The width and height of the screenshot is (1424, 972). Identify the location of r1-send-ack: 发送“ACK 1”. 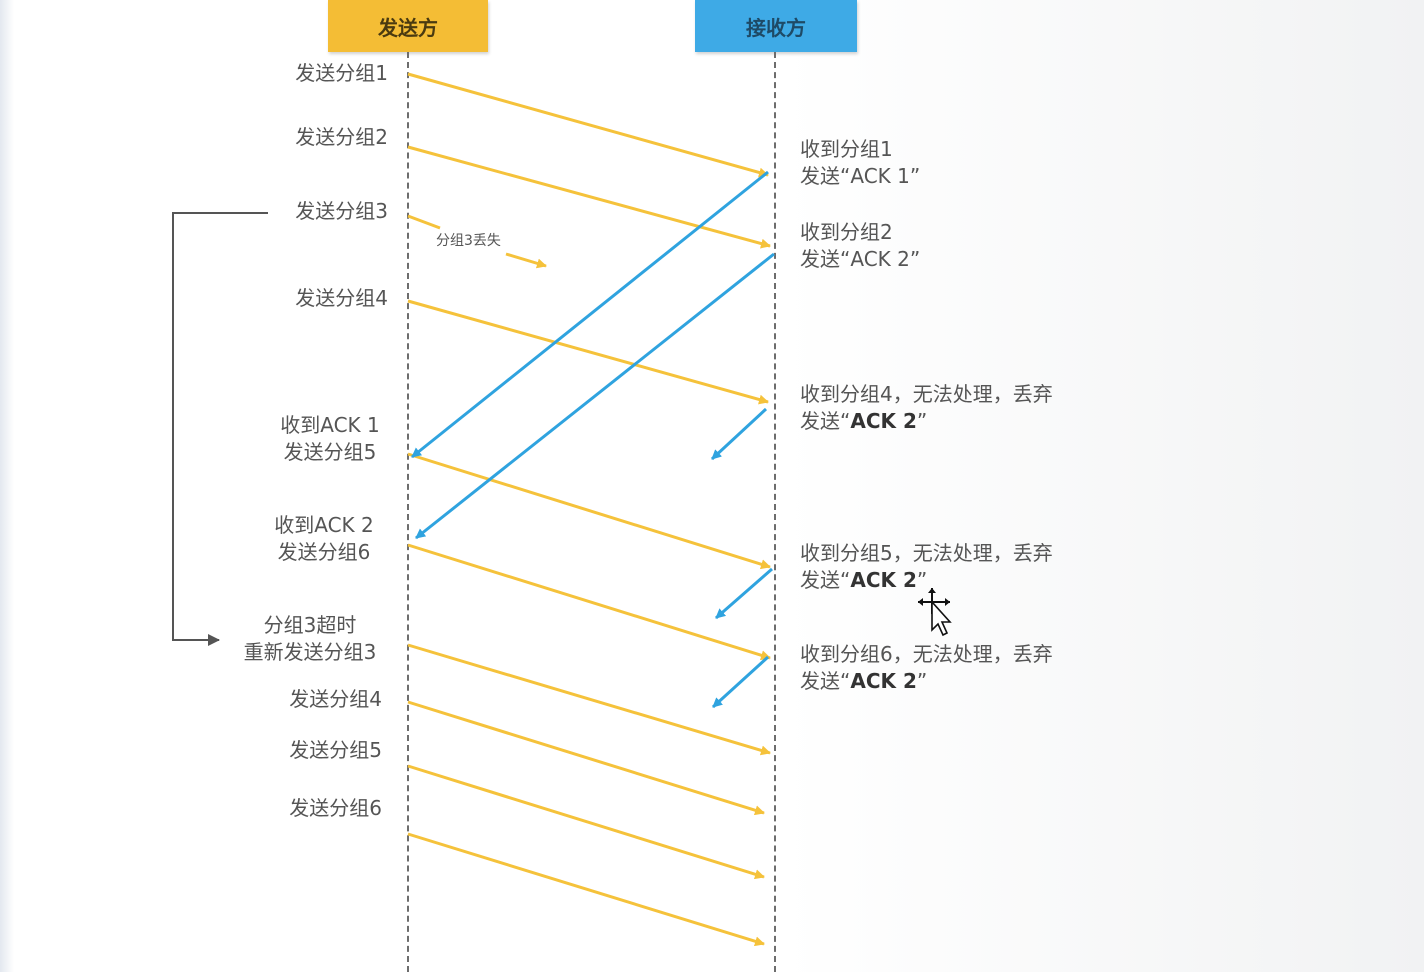
(860, 176).